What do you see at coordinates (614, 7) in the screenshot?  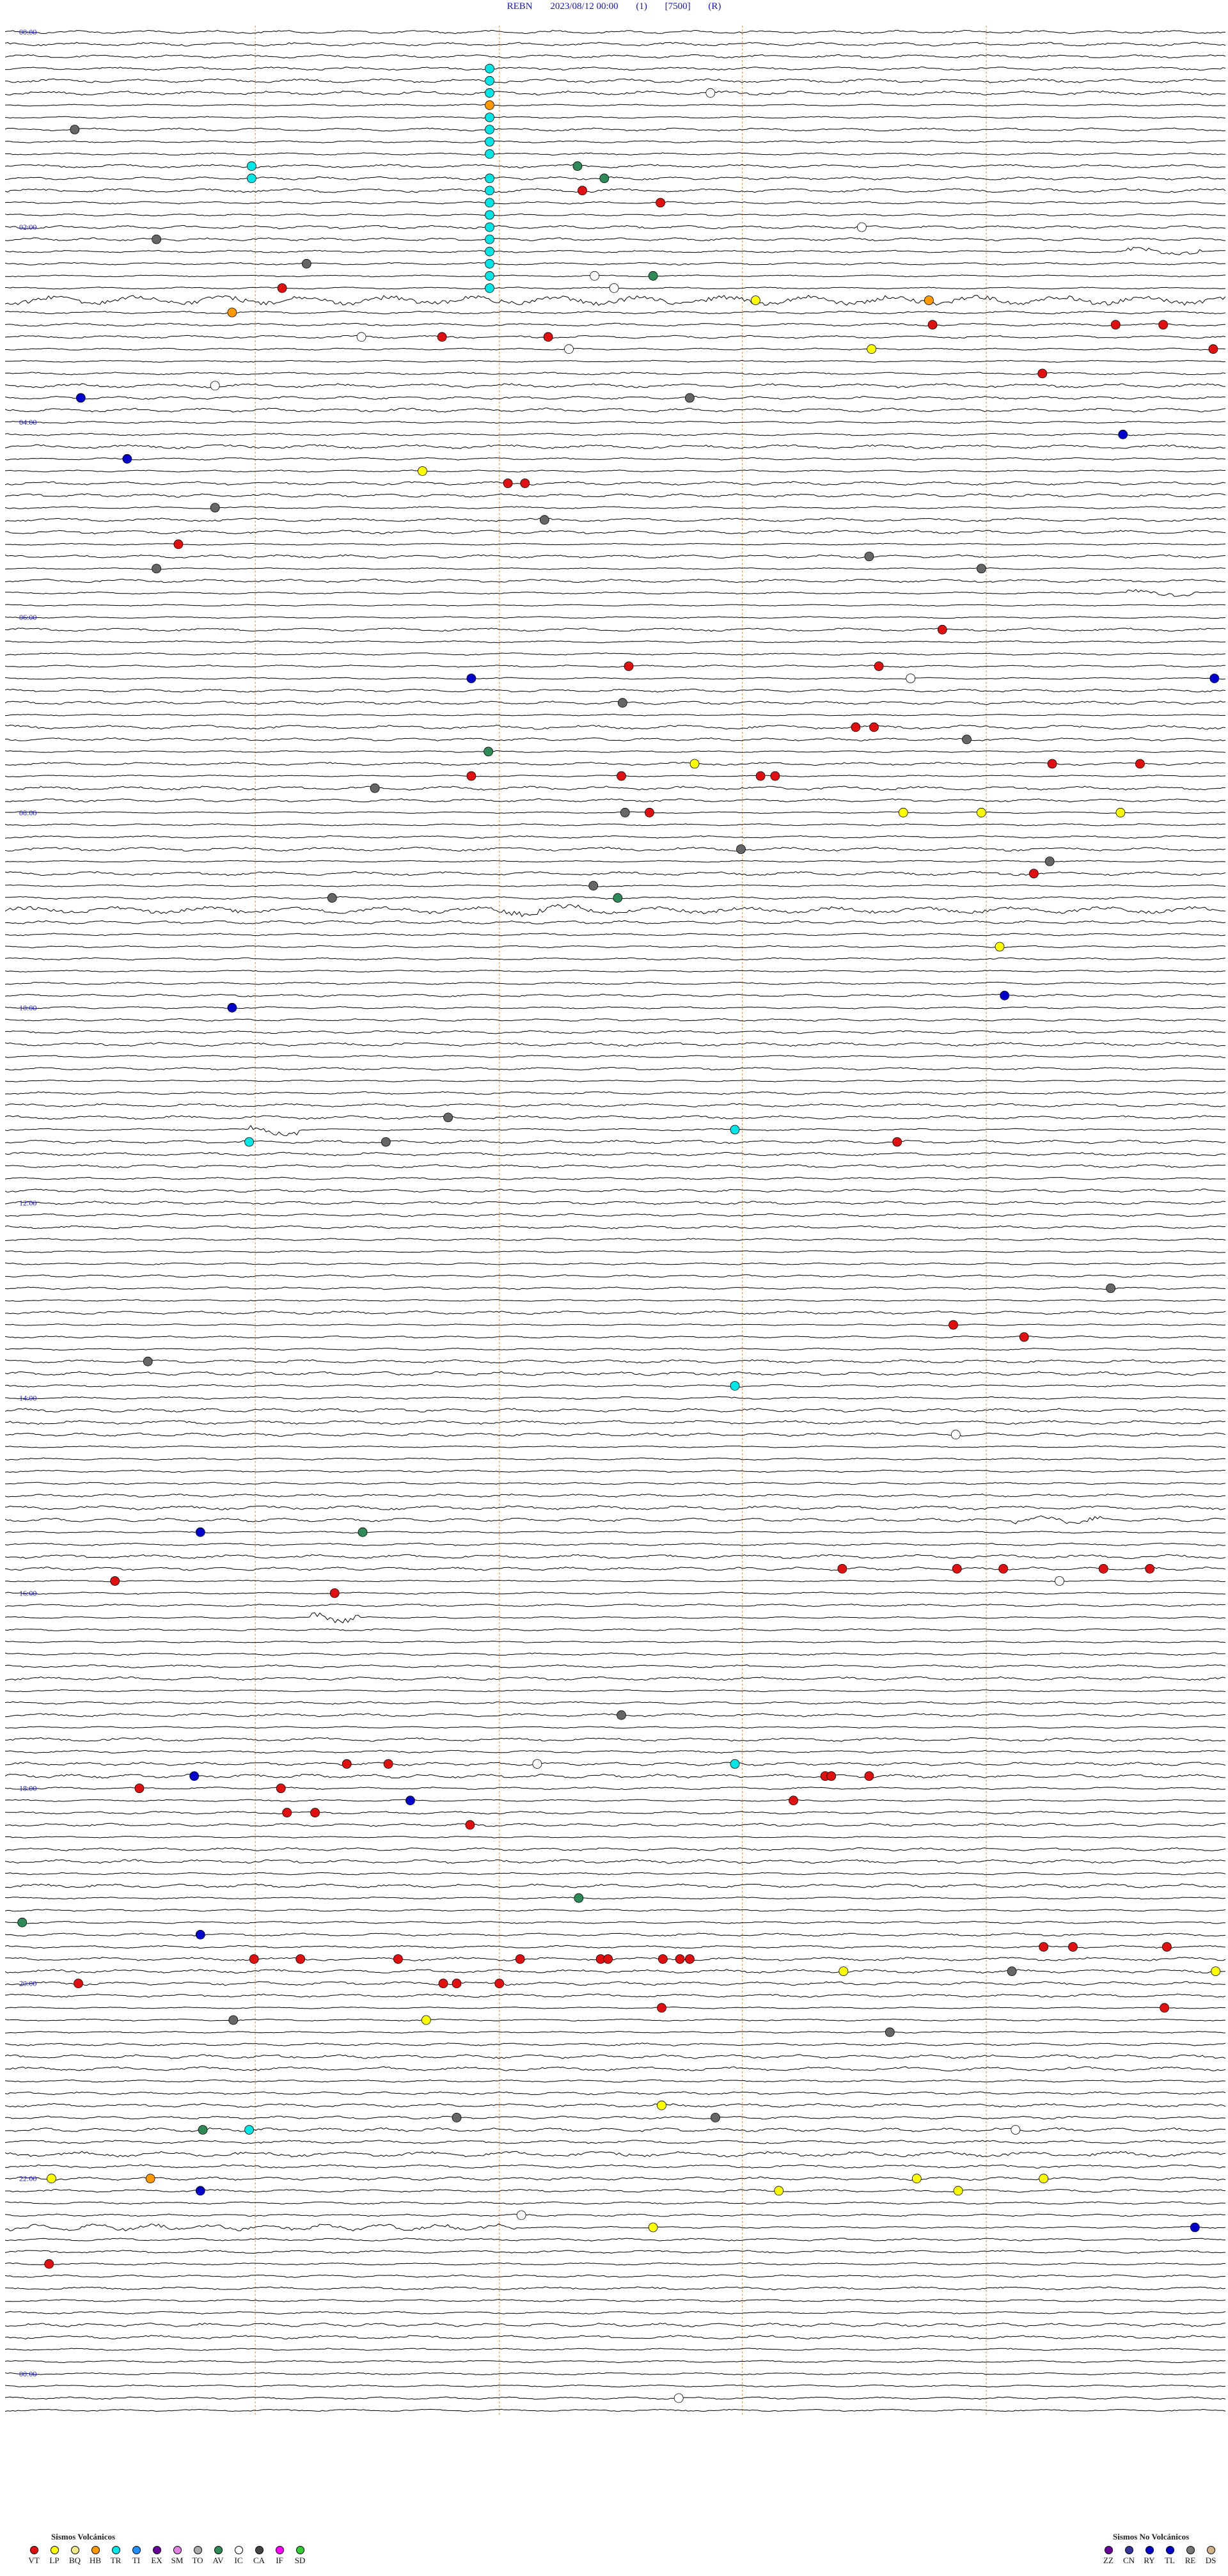 I see `chart-header: REBN 2023/08/12 00:00 (1) [7500] (R)` at bounding box center [614, 7].